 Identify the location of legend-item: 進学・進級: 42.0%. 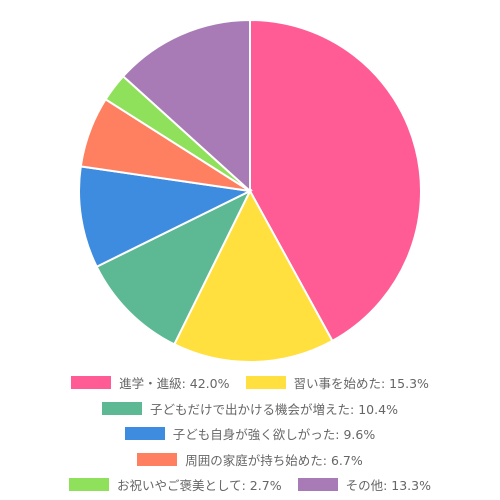
(150, 382).